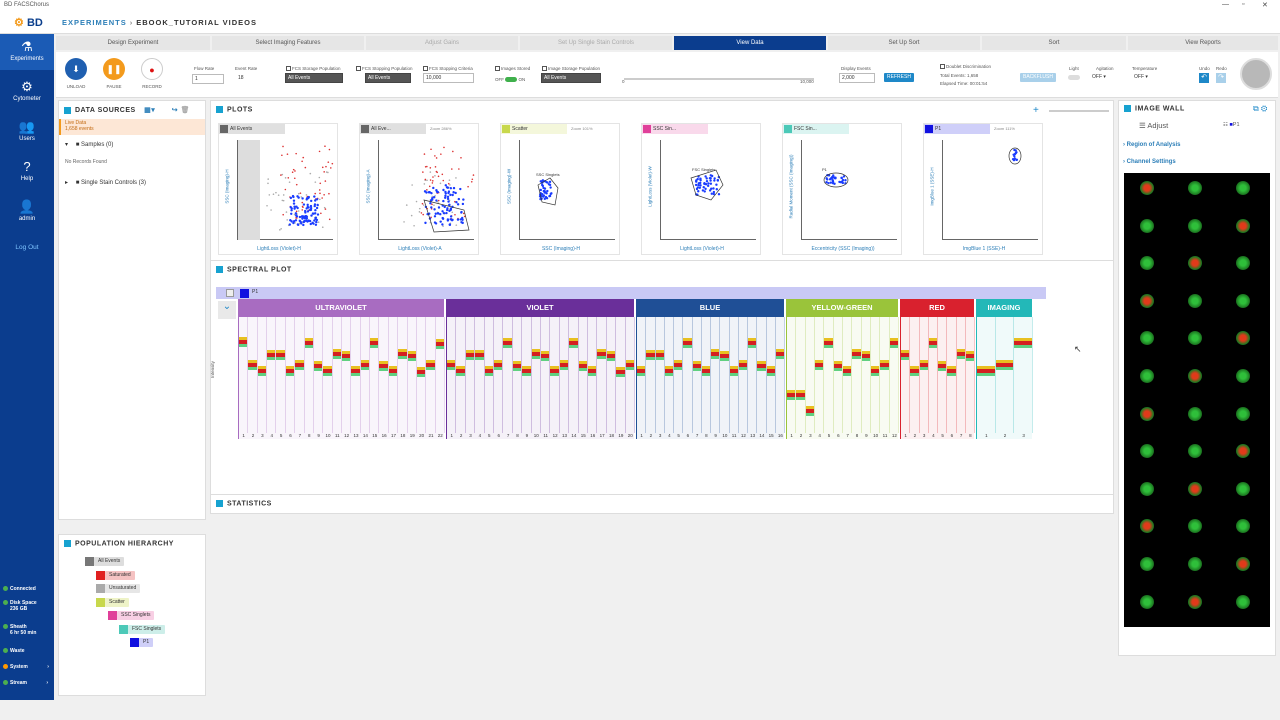 This screenshot has width=1280, height=720. Describe the element at coordinates (1225, 4) in the screenshot. I see `minimize-icon: —` at that location.